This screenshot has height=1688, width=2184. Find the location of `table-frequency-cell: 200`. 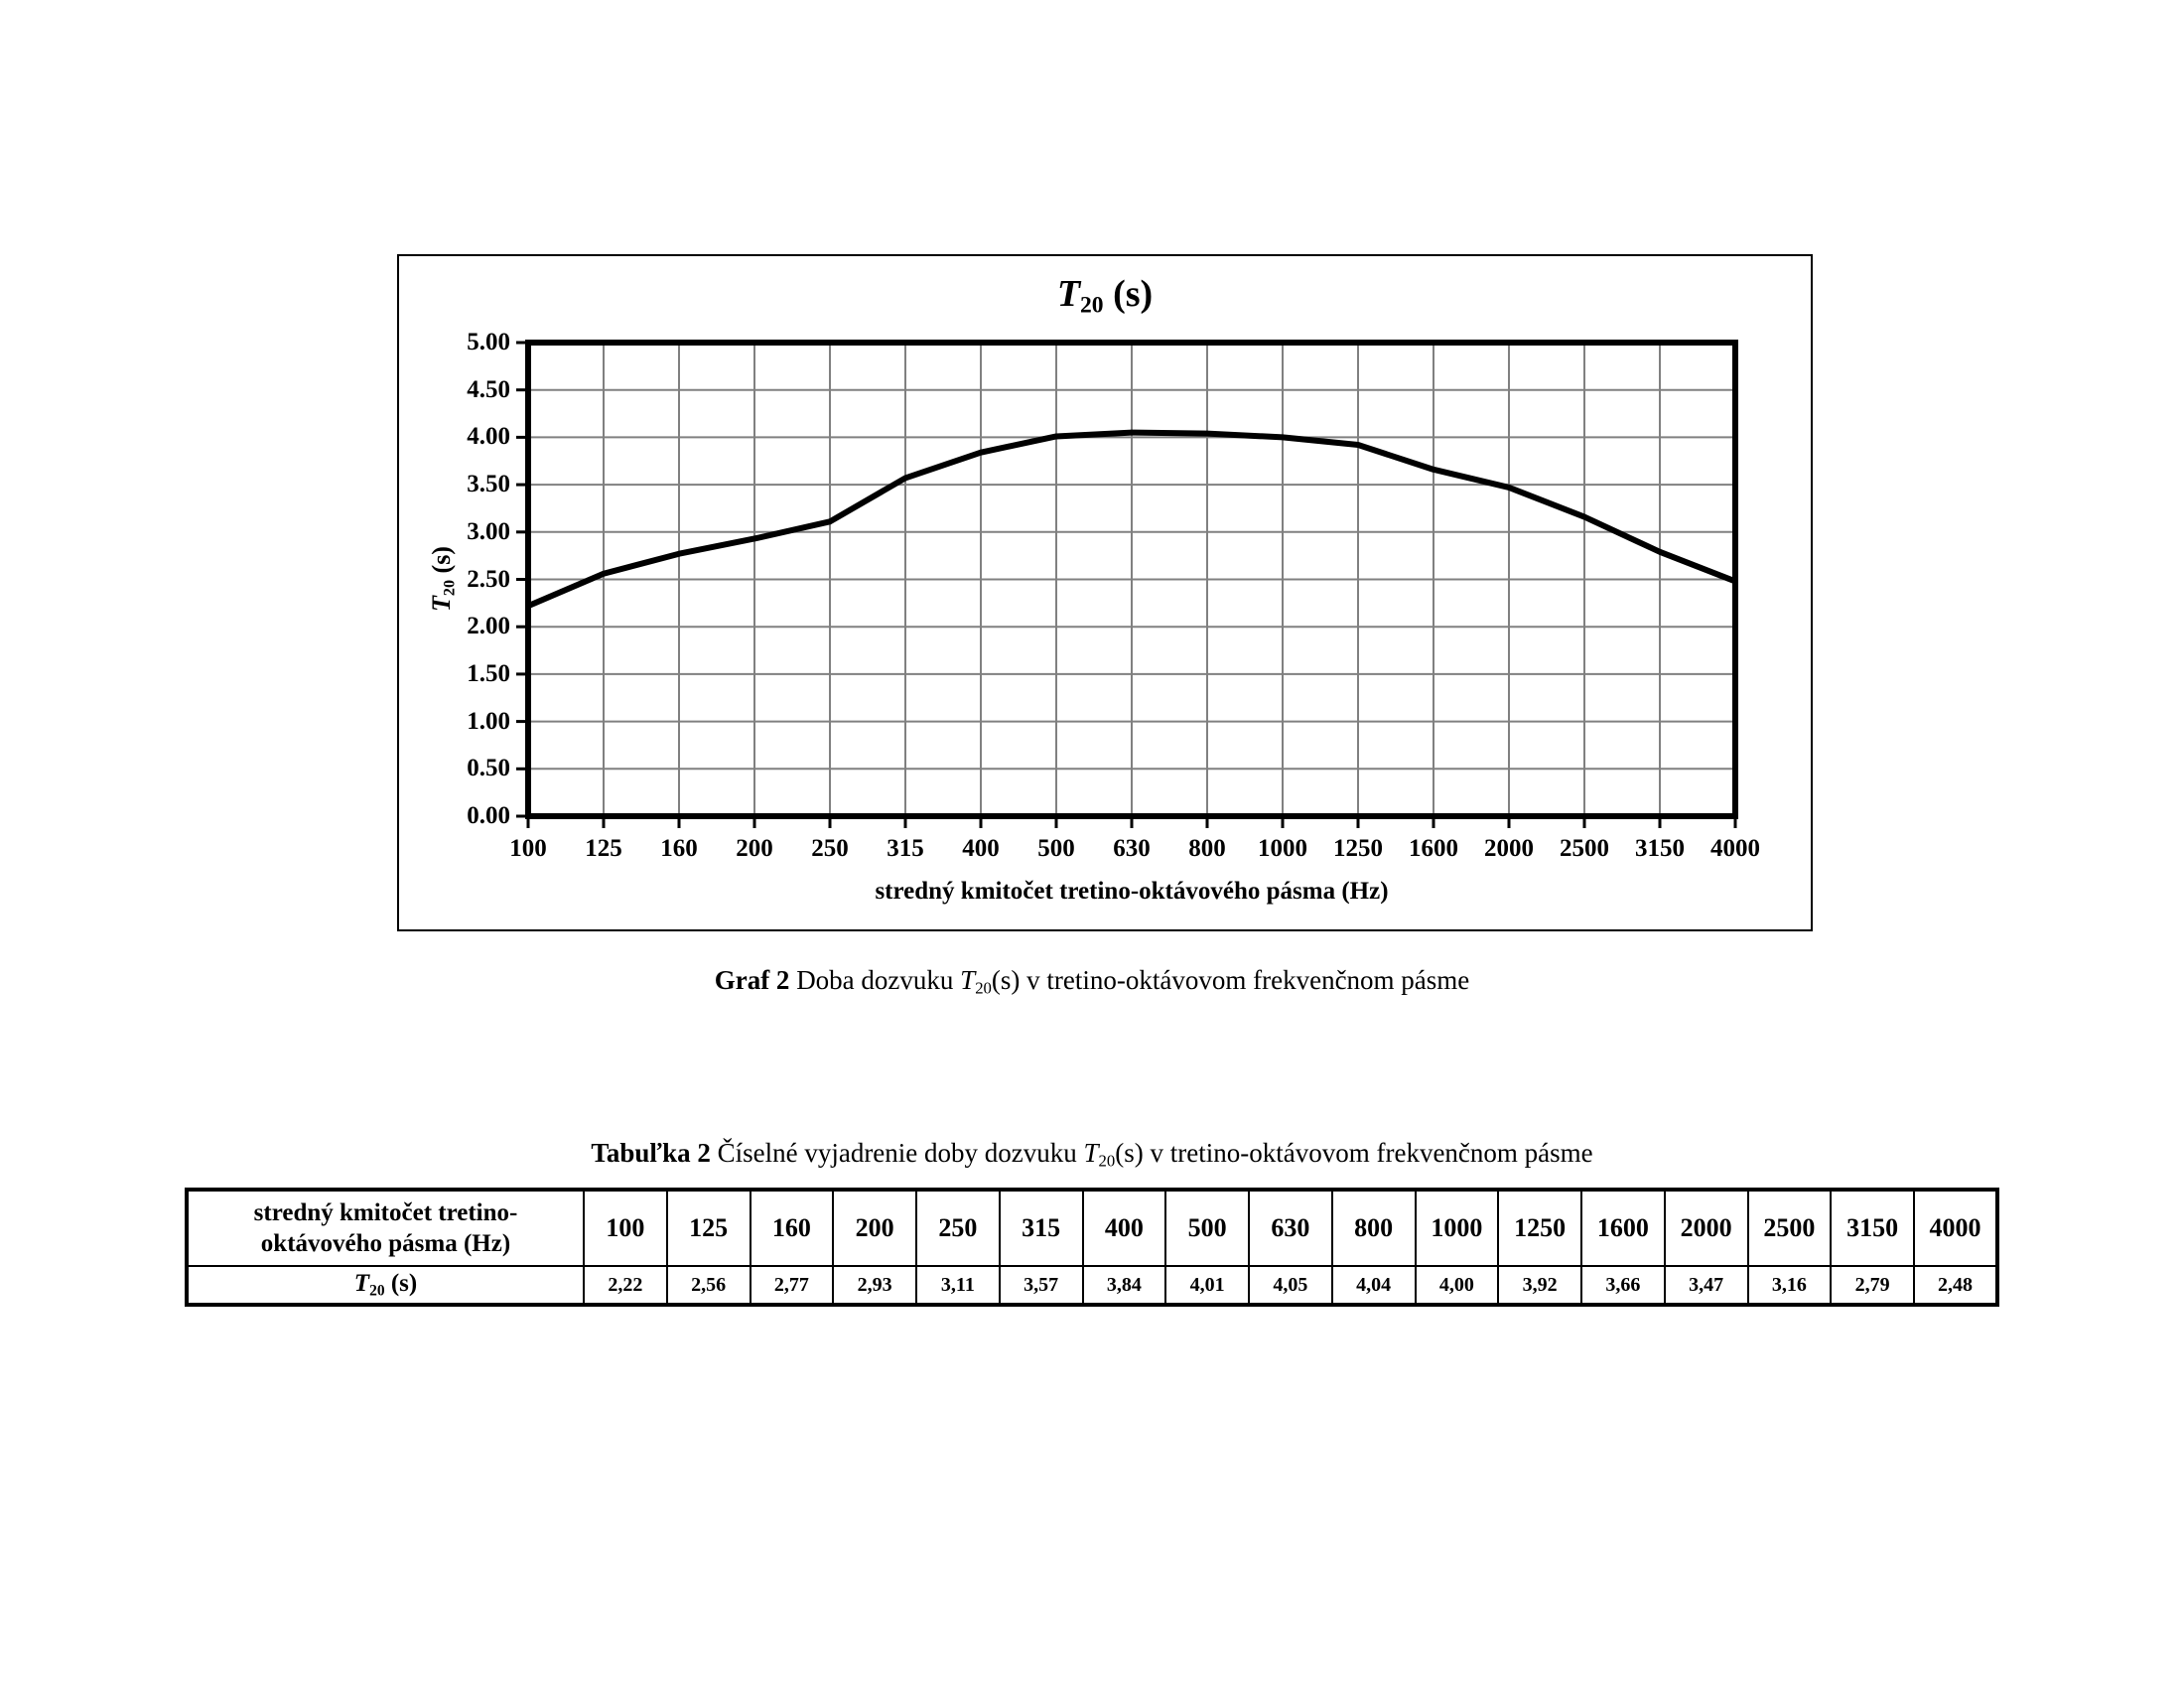

table-frequency-cell: 200 is located at coordinates (874, 1228).